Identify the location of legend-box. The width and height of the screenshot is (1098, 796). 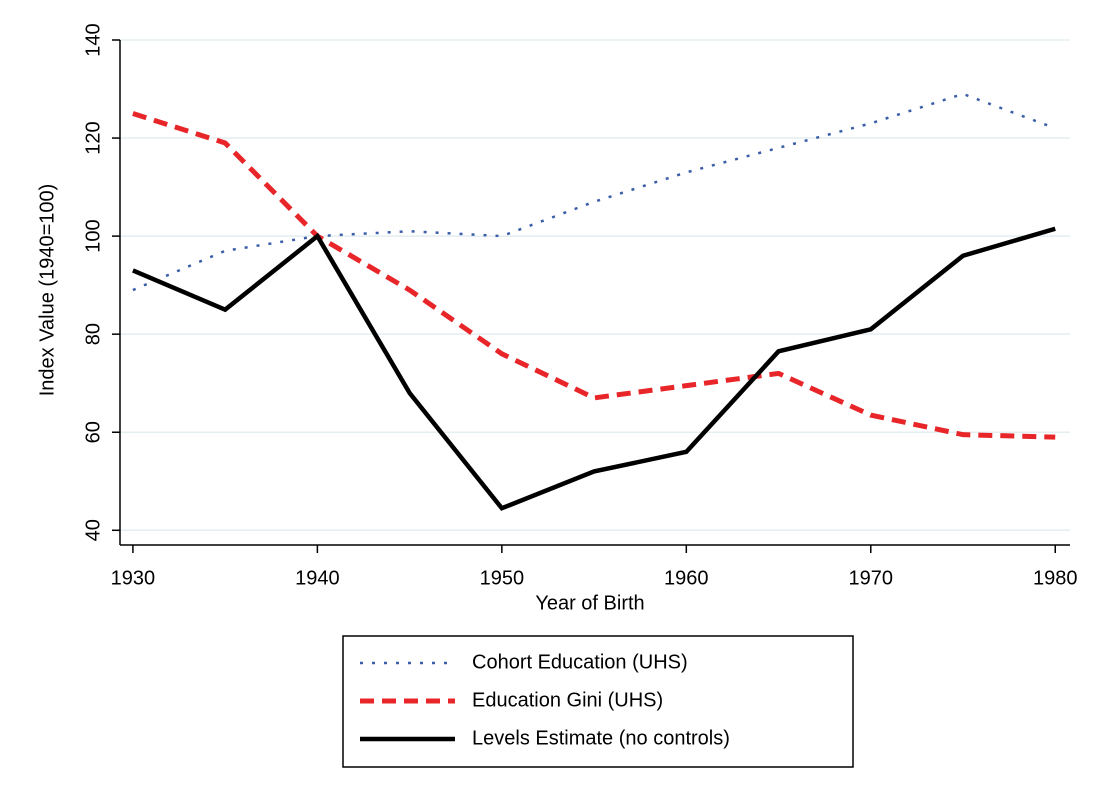
(598, 701).